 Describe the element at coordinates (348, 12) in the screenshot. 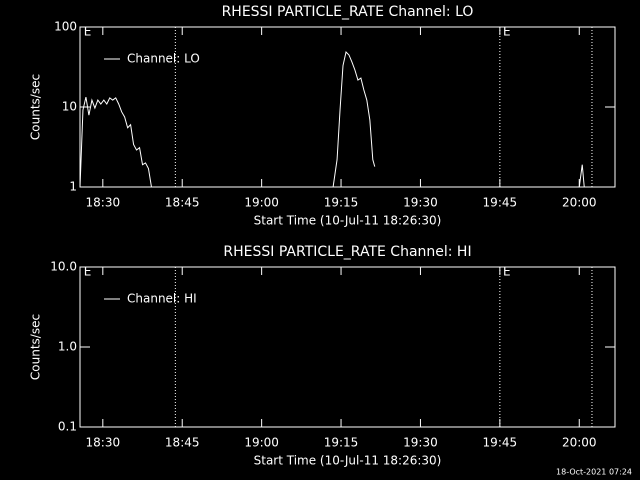

I see `chart-title: RHESSI PARTICLE_RATE Channel: LO` at that location.